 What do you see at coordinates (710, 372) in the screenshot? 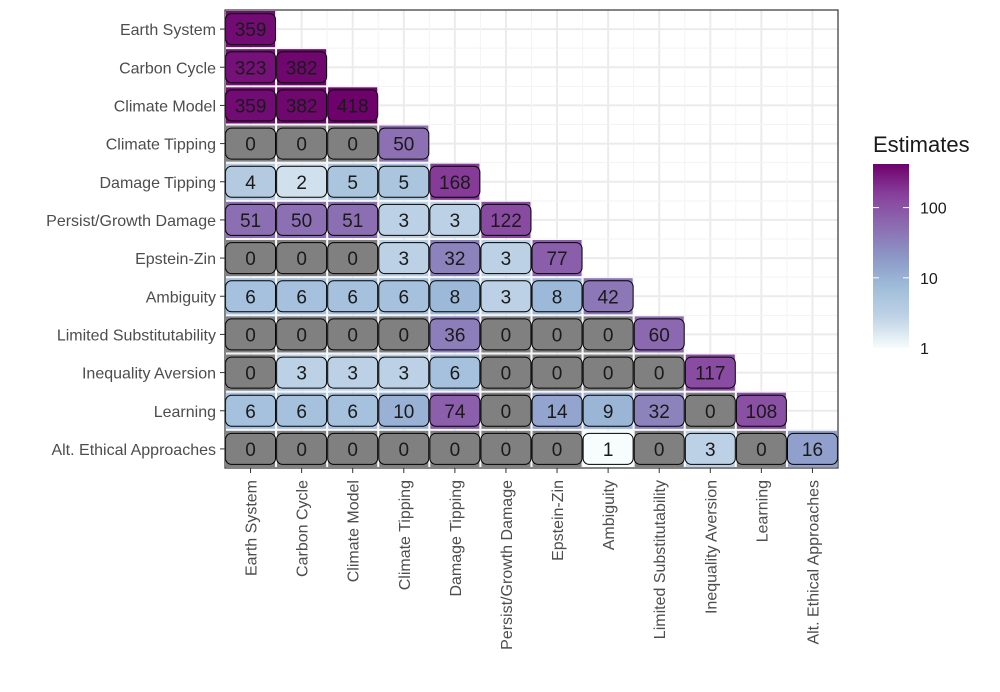
I see `heatmap-cell: 117` at bounding box center [710, 372].